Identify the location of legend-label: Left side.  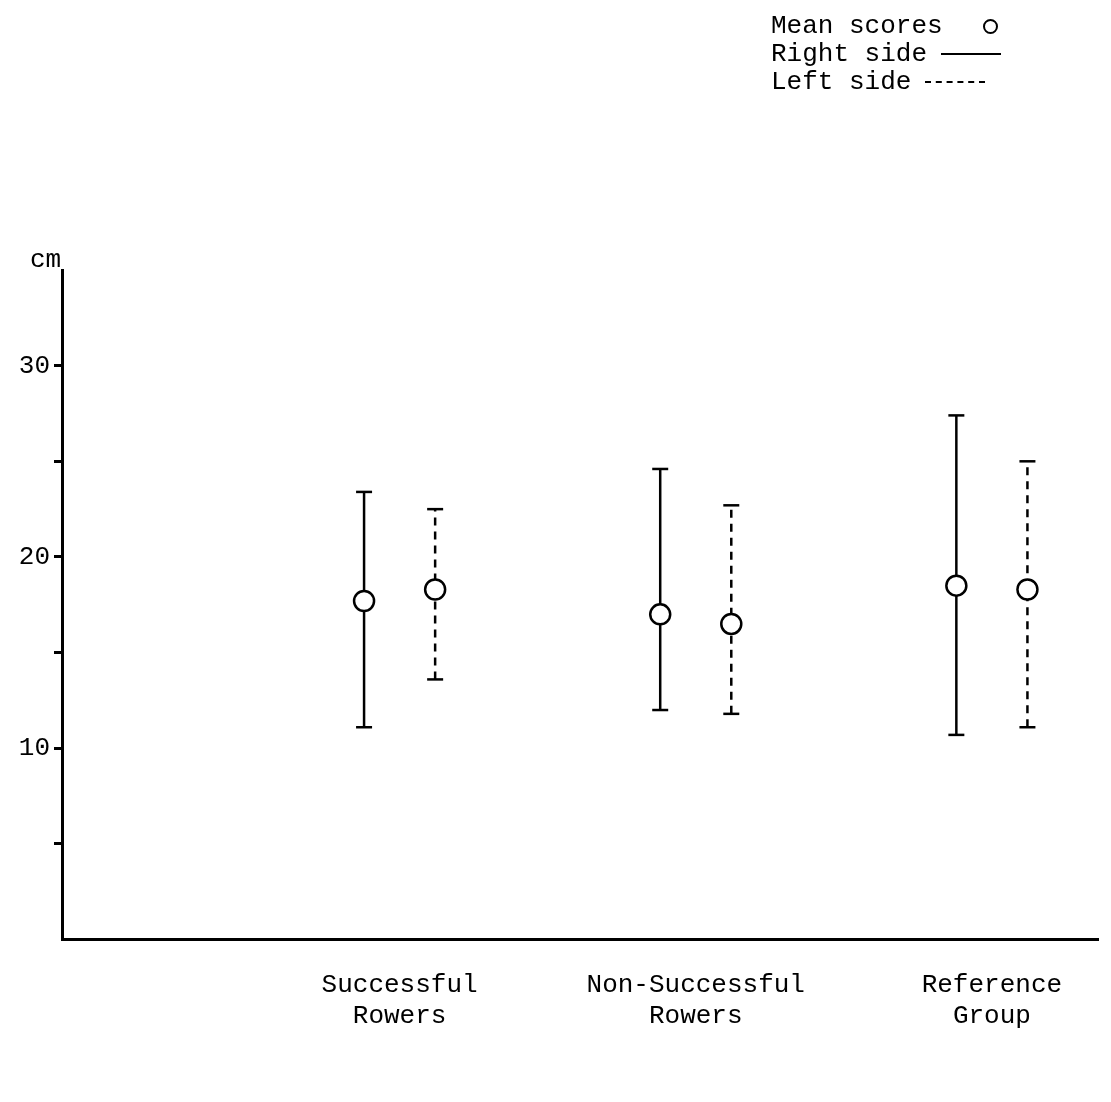
(841, 82).